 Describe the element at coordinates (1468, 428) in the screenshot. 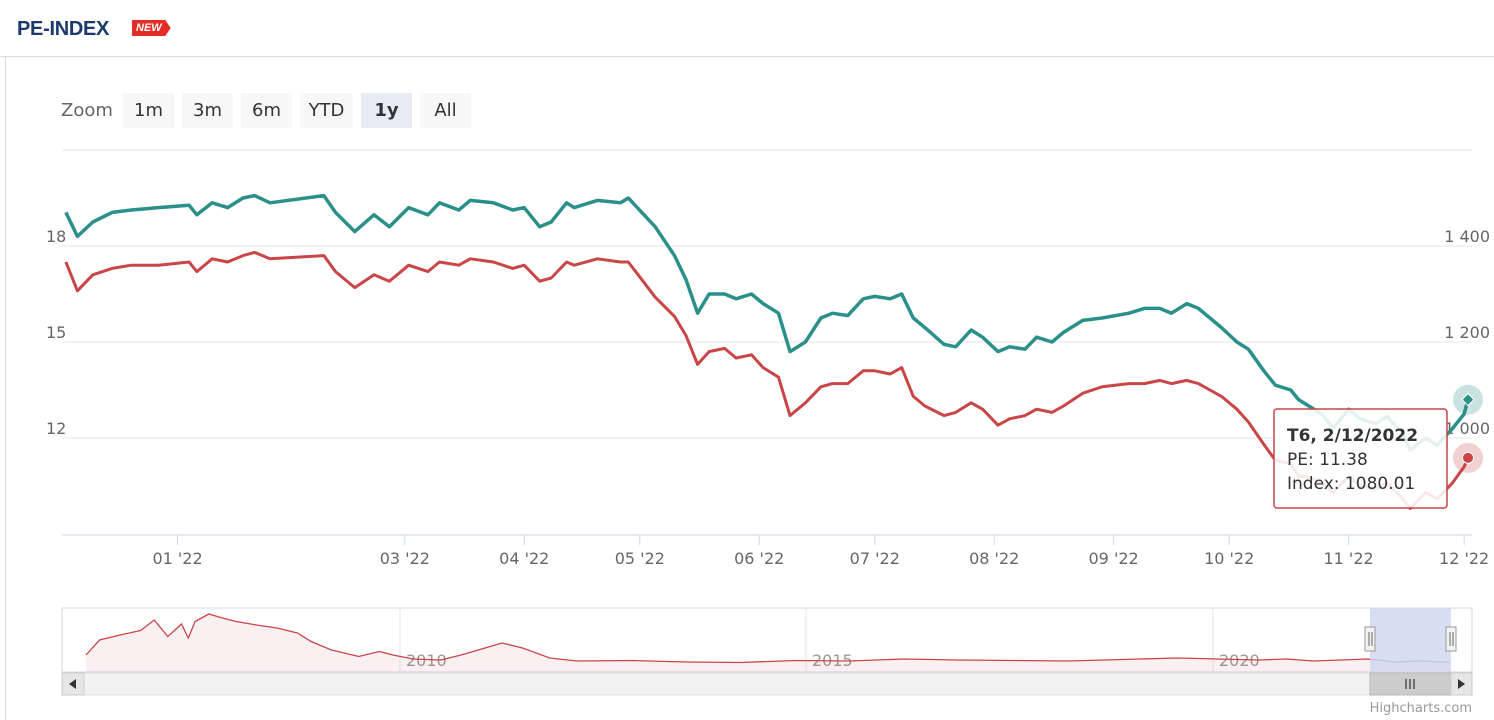

I see `hover-markers` at that location.